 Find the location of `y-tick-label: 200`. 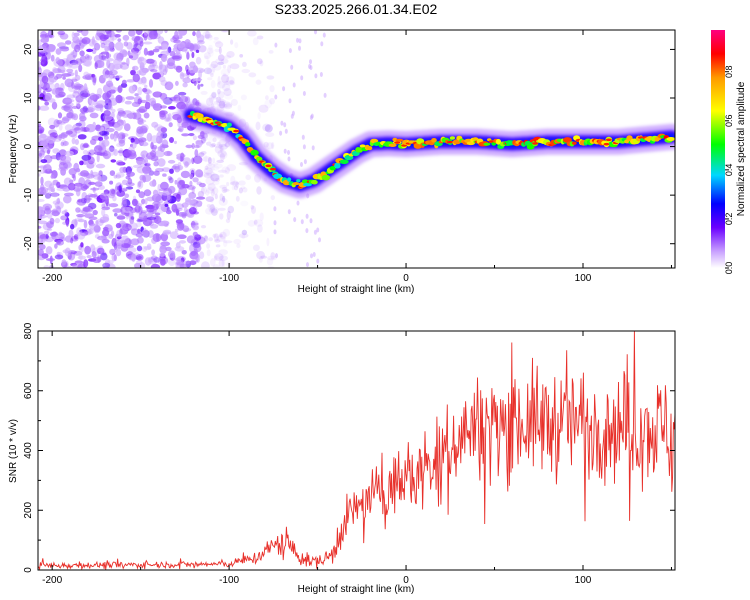

y-tick-label: 200 is located at coordinates (28, 509).